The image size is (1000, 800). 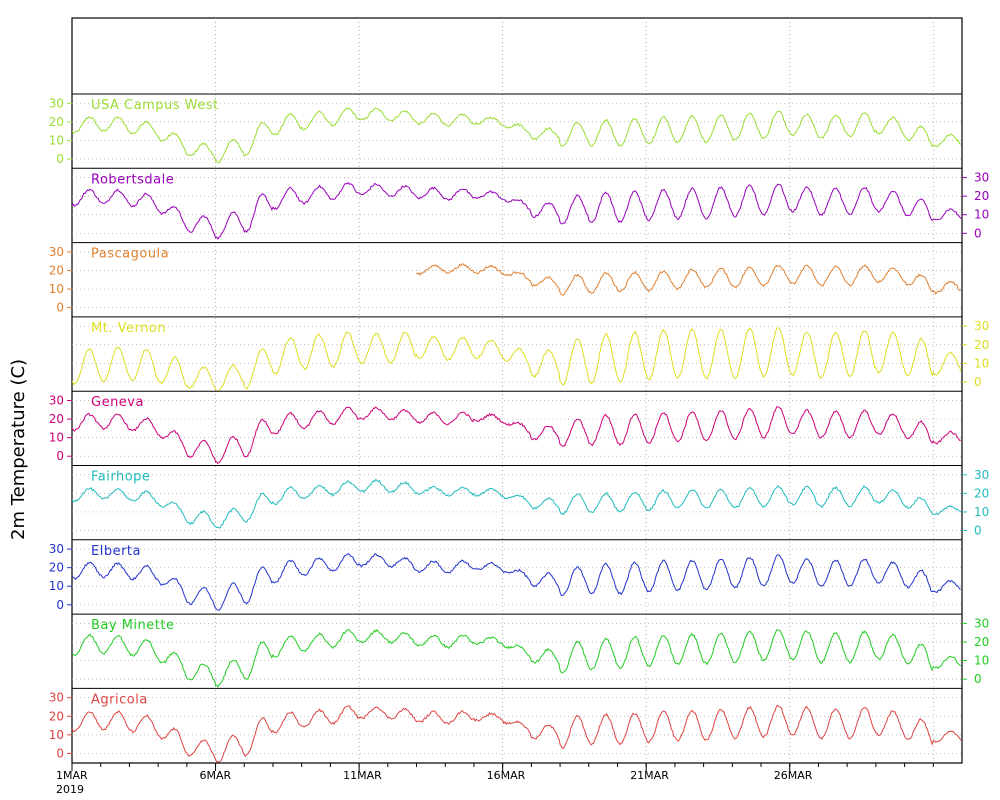 I want to click on series-name-pascagoula: Pascagoula, so click(x=130, y=254).